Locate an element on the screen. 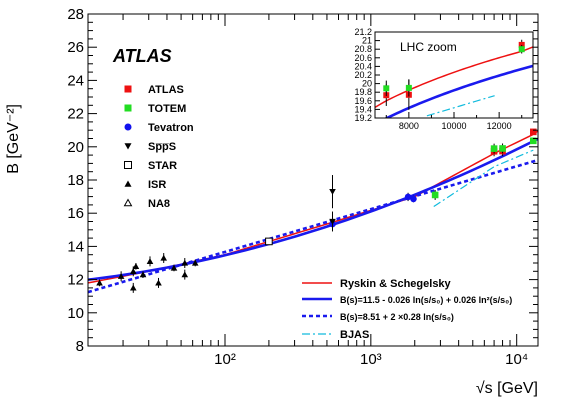  x-tick-label: 10² is located at coordinates (225, 359).